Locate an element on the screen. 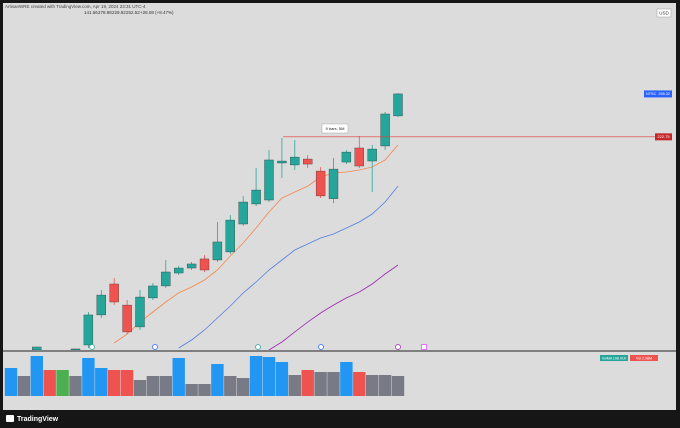 The image size is (680, 428). currency-box is located at coordinates (664, 13).